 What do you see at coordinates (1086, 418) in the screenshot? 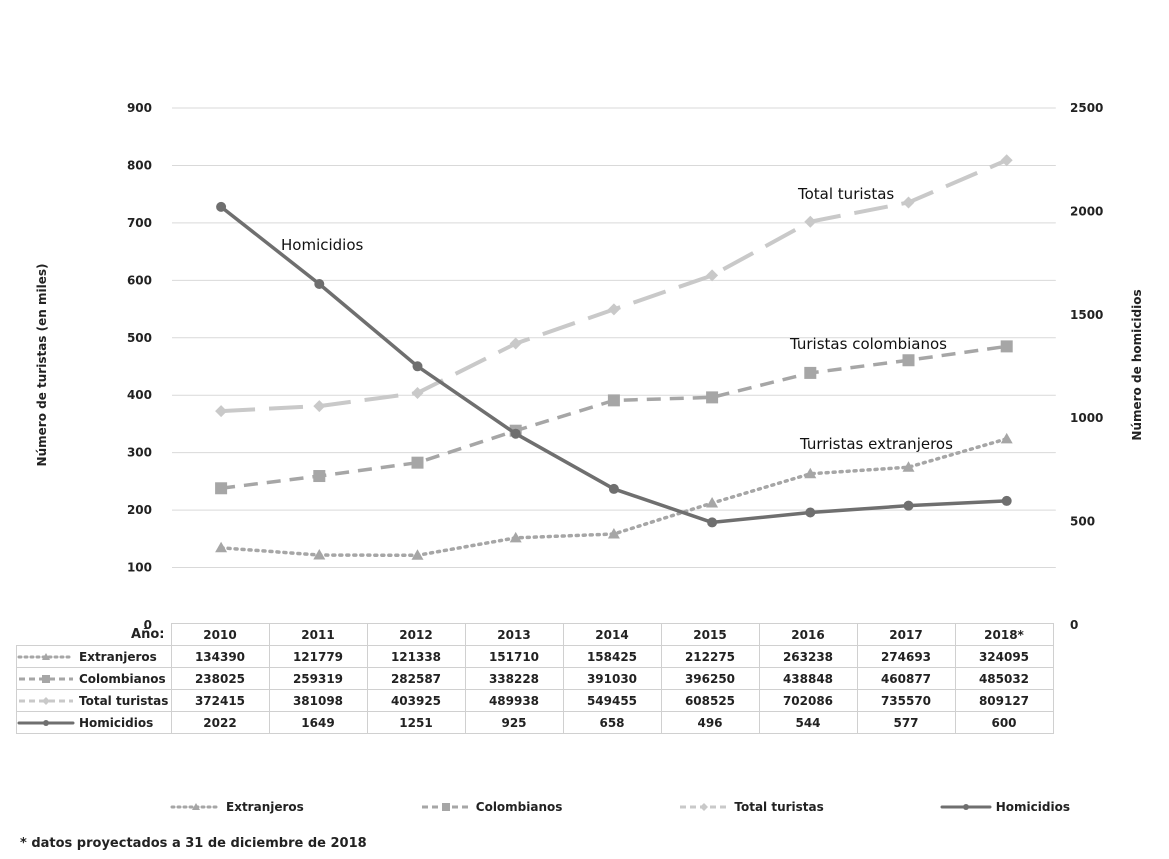
I see `right-tick-label: 1000` at bounding box center [1086, 418].